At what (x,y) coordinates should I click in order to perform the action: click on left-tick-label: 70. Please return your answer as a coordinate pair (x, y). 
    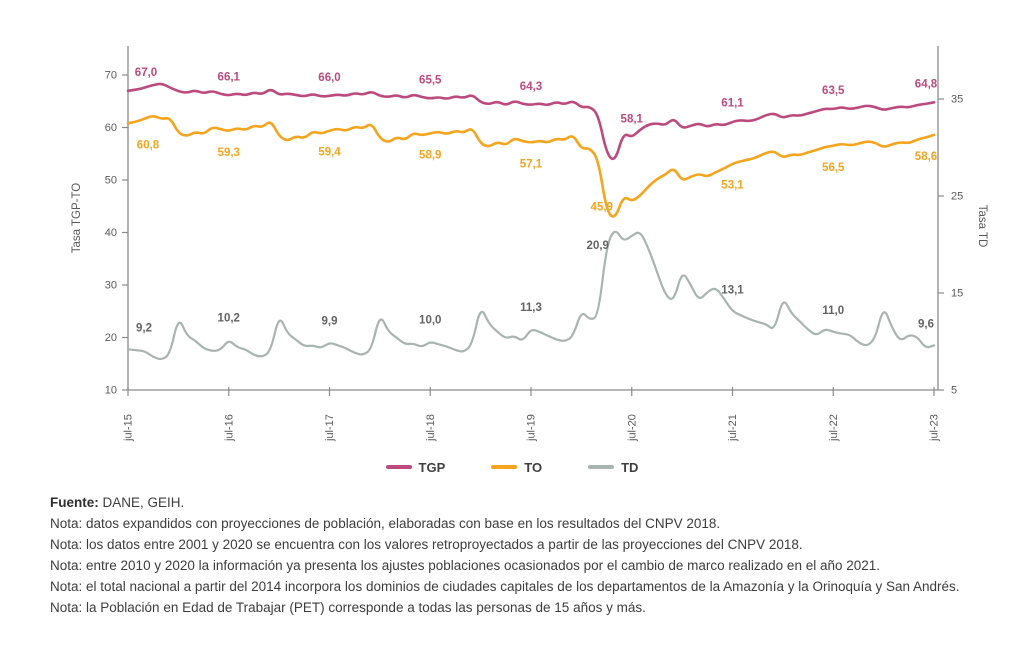
    Looking at the image, I should click on (111, 76).